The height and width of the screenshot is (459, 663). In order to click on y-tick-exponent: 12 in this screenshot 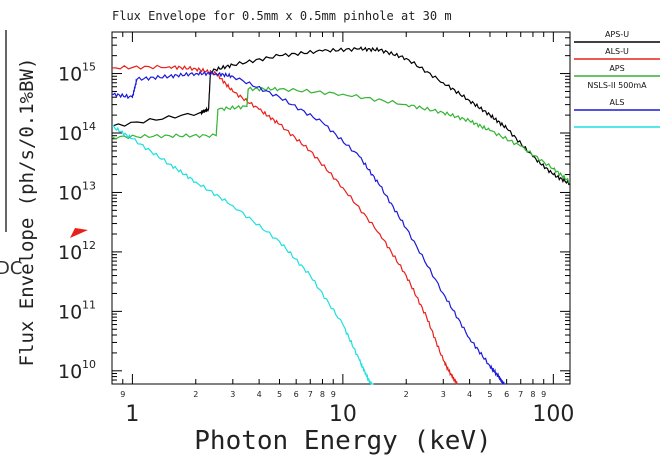, I will do `click(89, 245)`.